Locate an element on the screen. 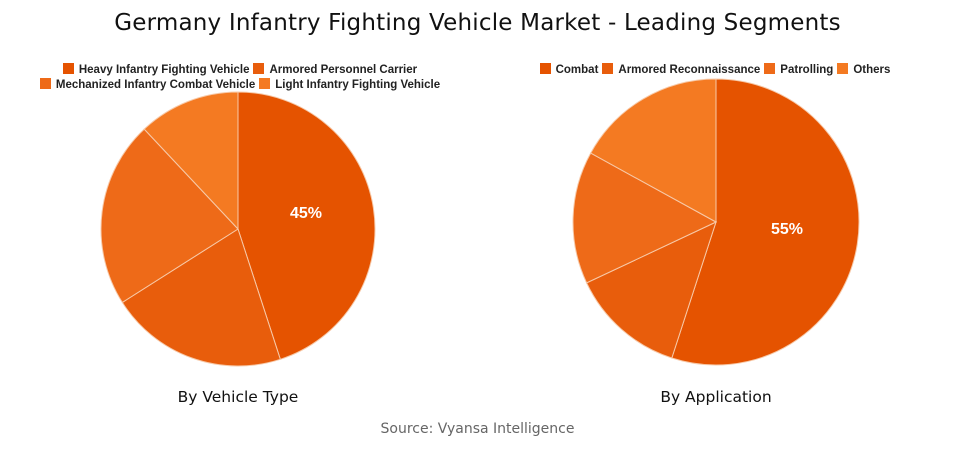  legend-label: Light Infantry Fighting Vehicle is located at coordinates (358, 85).